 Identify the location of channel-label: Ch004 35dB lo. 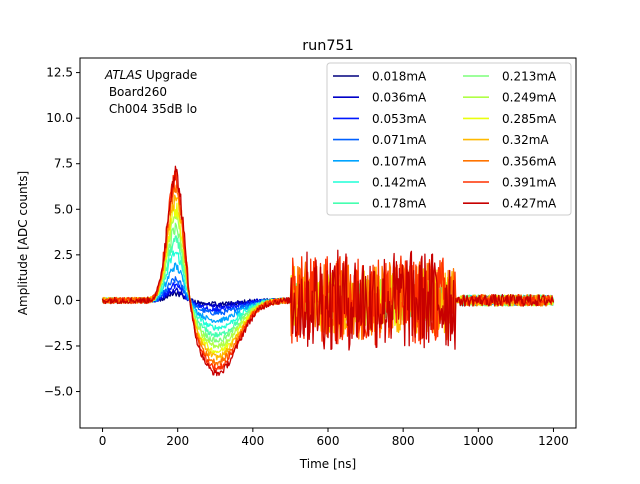
(151, 109).